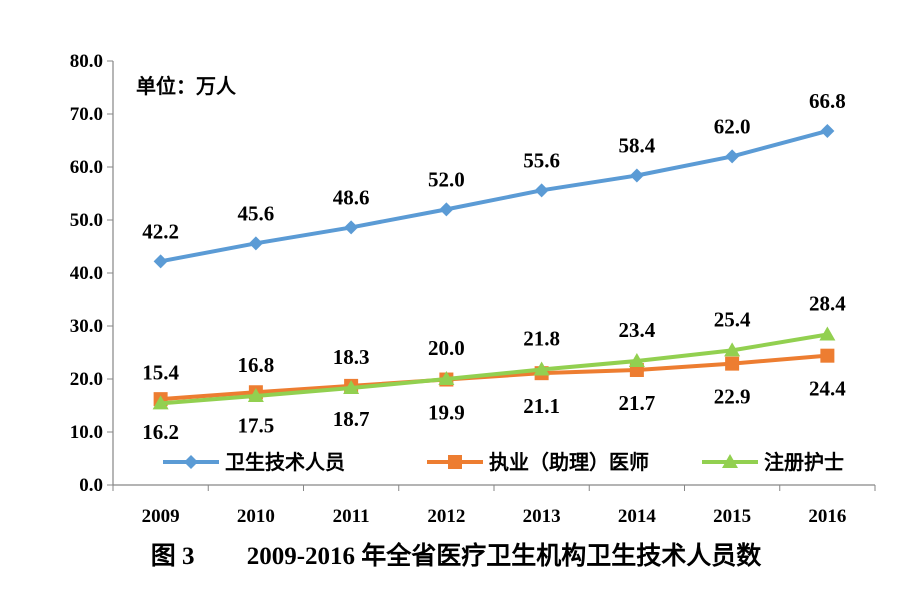 Image resolution: width=912 pixels, height=593 pixels. I want to click on data-label: 20.0, so click(446, 348).